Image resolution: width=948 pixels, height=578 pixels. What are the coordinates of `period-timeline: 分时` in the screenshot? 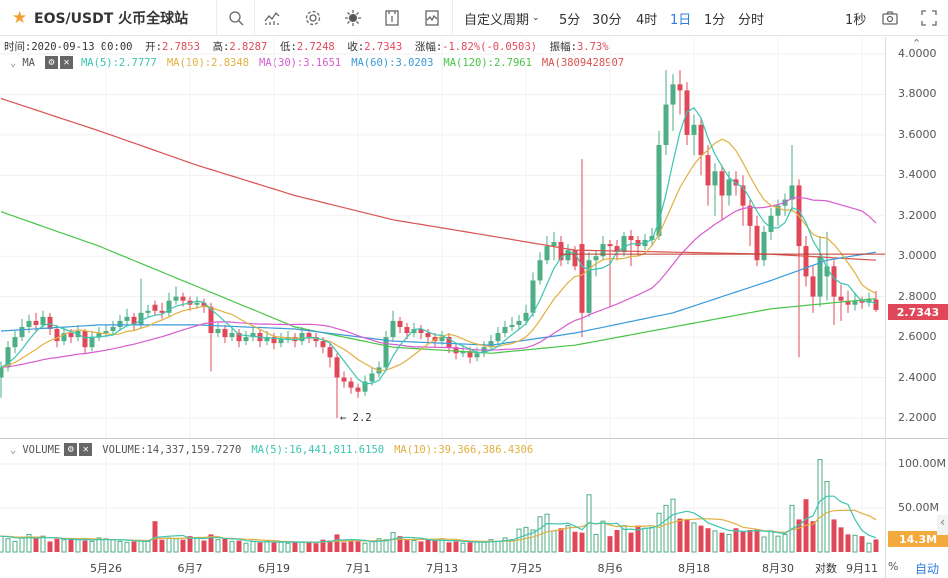 It's located at (751, 20).